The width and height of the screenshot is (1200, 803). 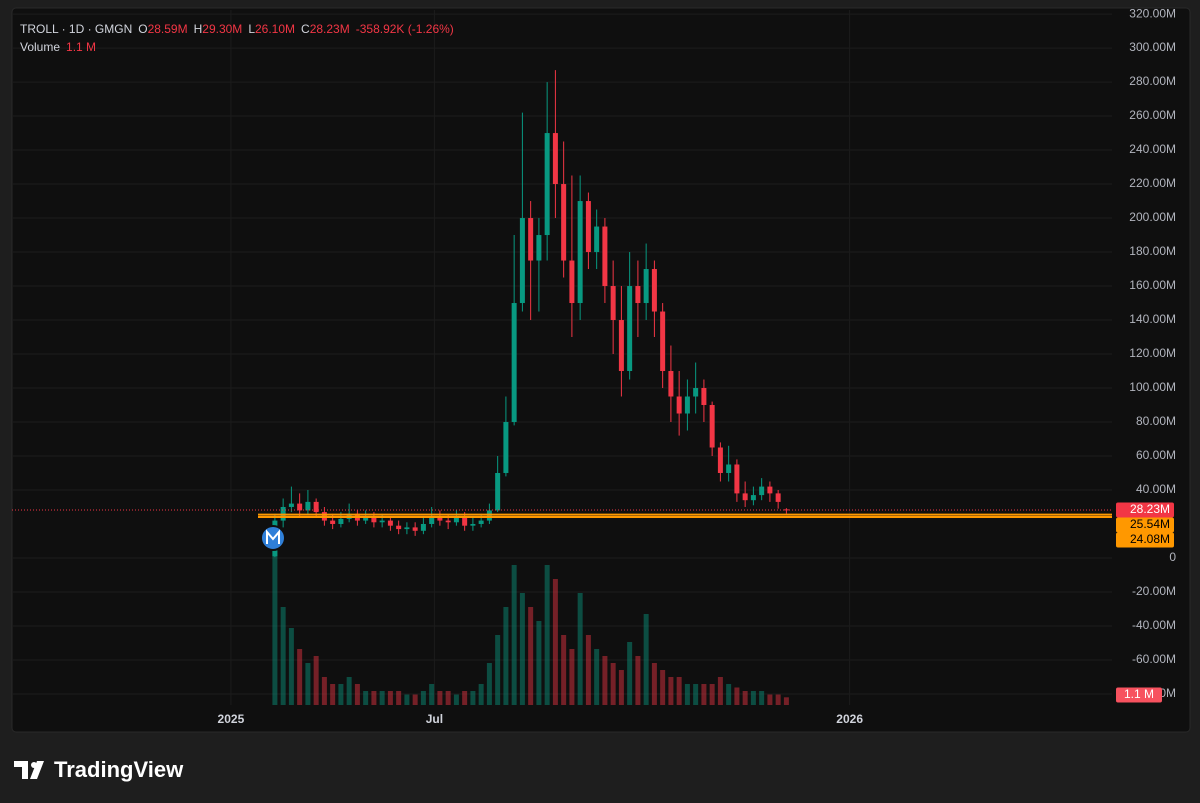 I want to click on ohlc-value: 28.59M, so click(x=168, y=29).